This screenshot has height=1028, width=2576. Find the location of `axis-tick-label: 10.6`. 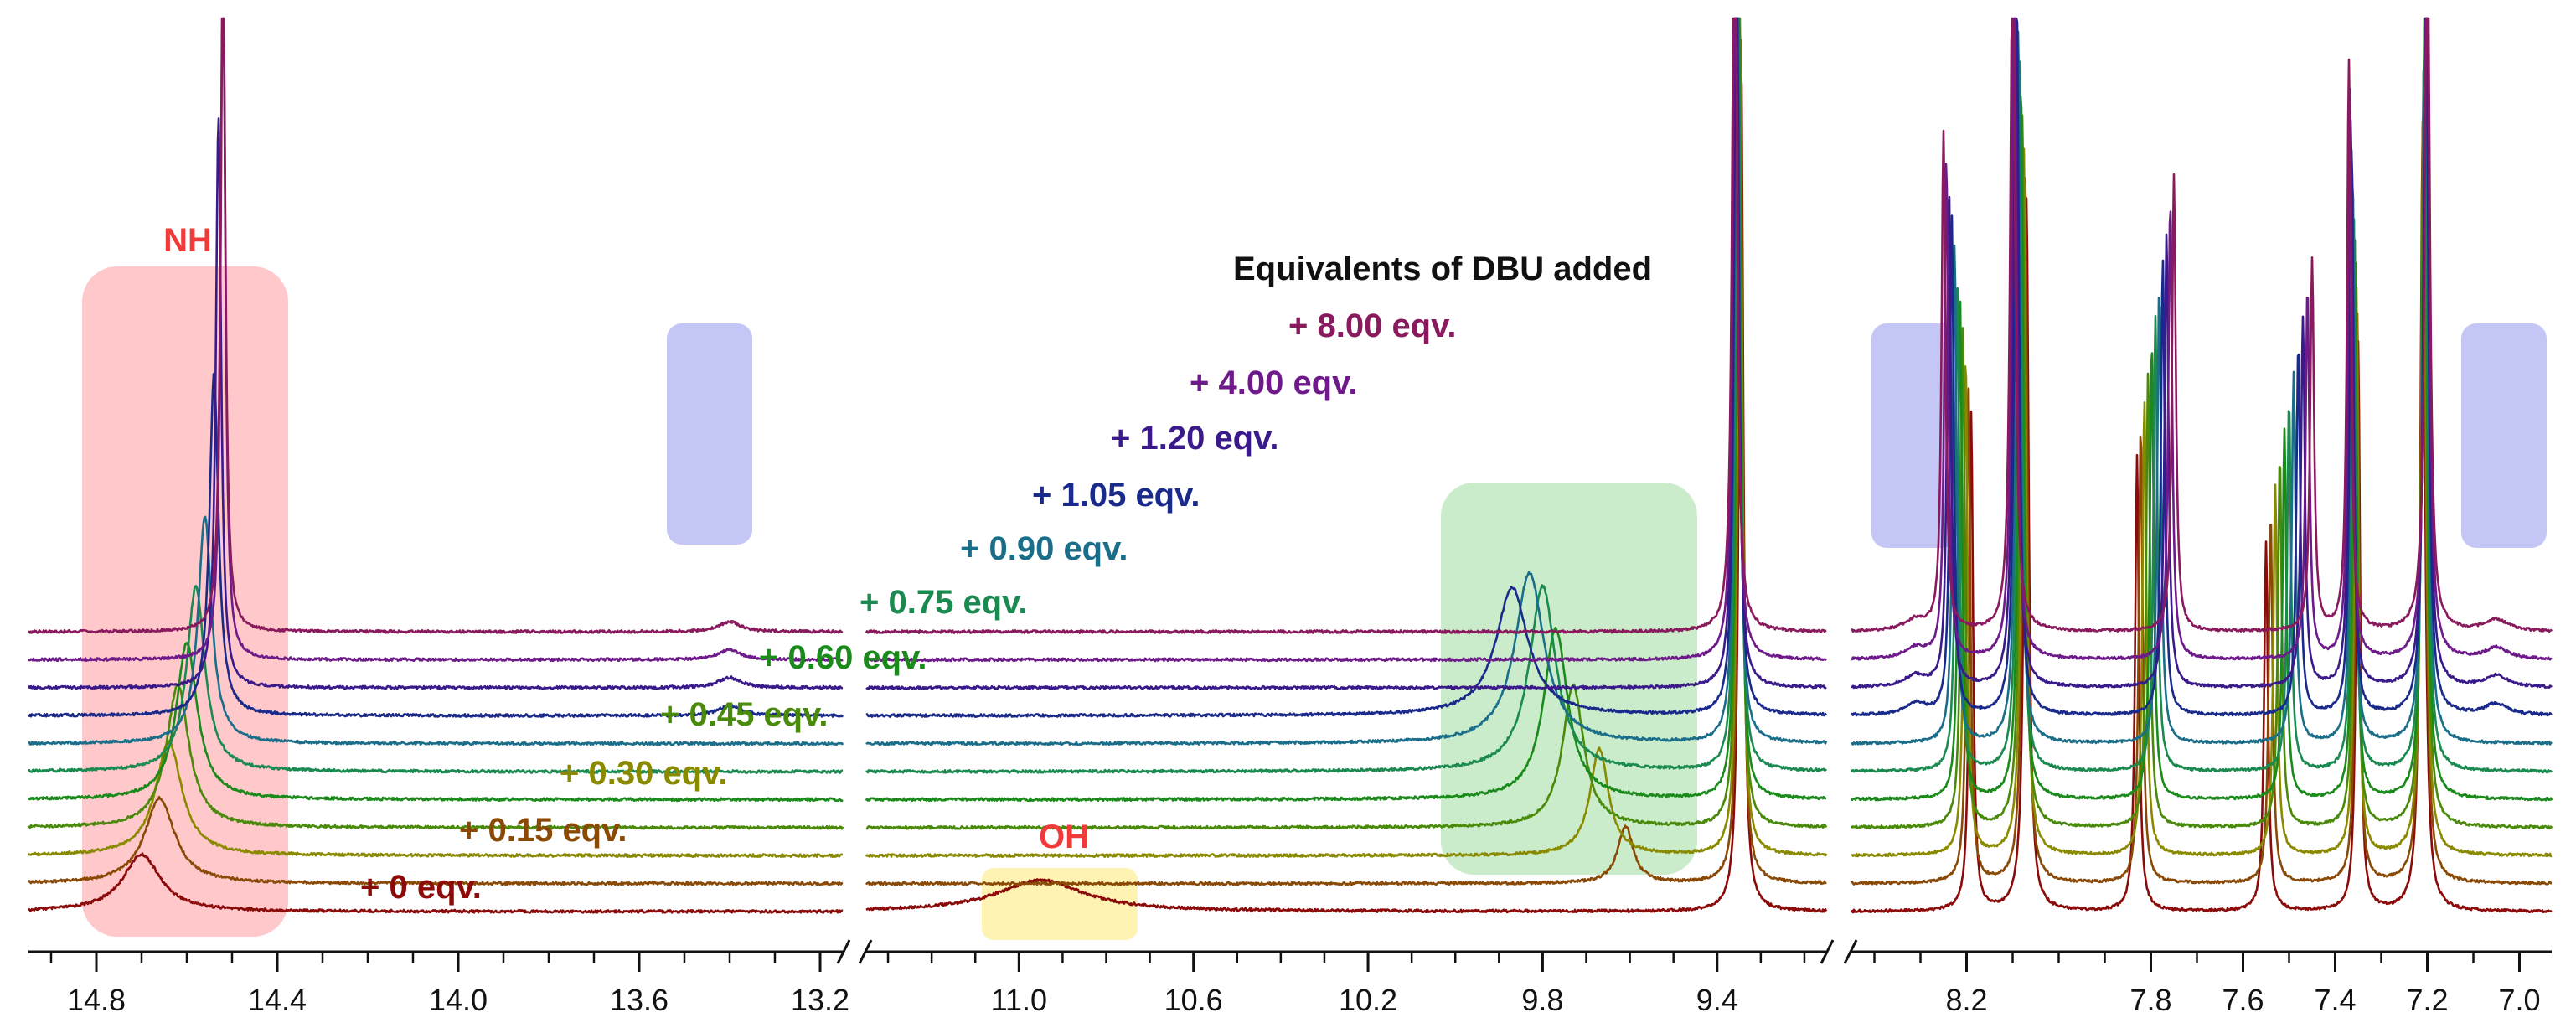

axis-tick-label: 10.6 is located at coordinates (1193, 1000).